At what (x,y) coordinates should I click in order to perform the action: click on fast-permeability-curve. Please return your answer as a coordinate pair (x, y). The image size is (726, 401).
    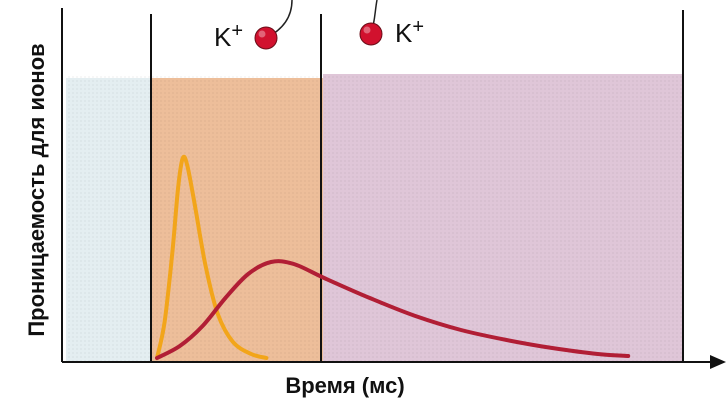
    Looking at the image, I should click on (212, 257).